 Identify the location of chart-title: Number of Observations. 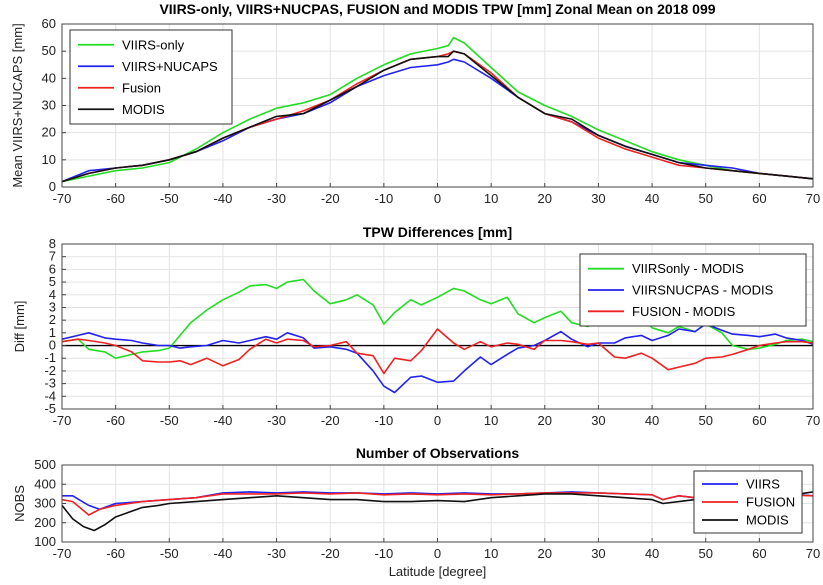
(438, 453).